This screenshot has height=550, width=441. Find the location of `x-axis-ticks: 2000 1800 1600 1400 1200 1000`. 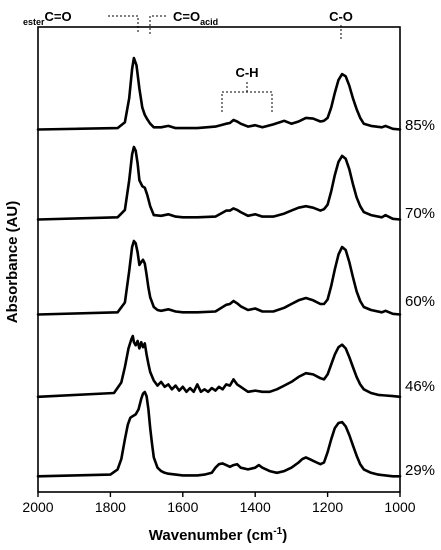

x-axis-ticks: 2000 1800 1600 1400 1200 1000 is located at coordinates (219, 503).